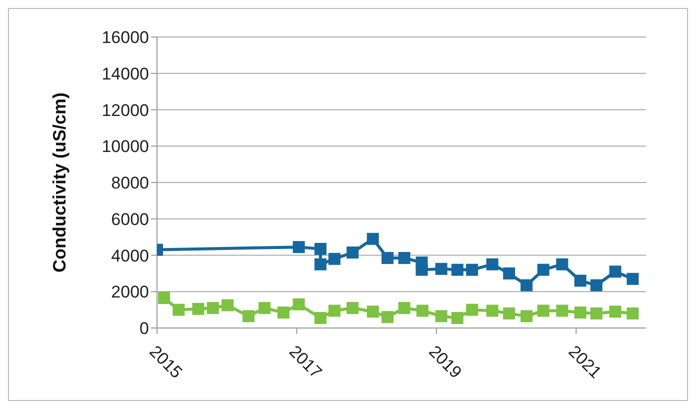  I want to click on y-tick-label: 8000, so click(130, 183).